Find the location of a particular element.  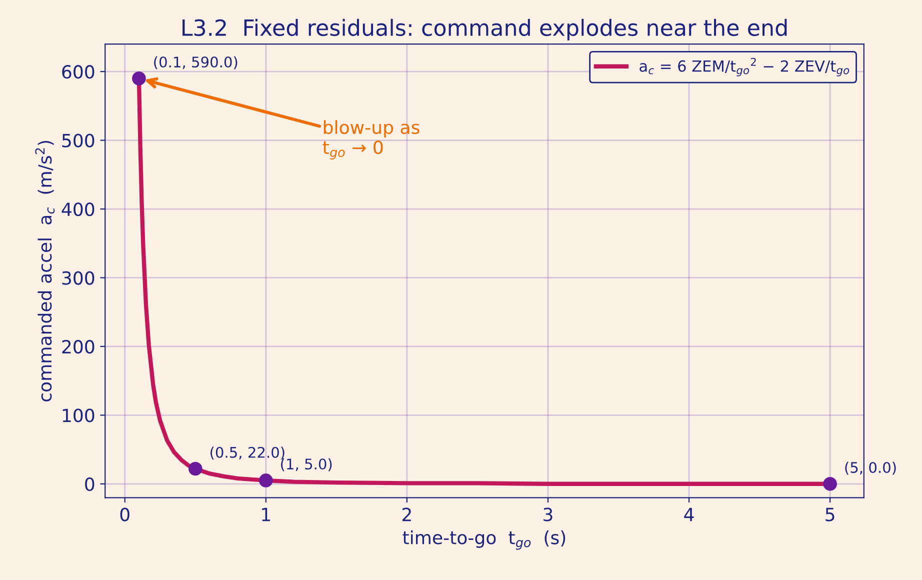

annotation: blow-up as t$_{go}$ → 0 is located at coordinates (371, 140).